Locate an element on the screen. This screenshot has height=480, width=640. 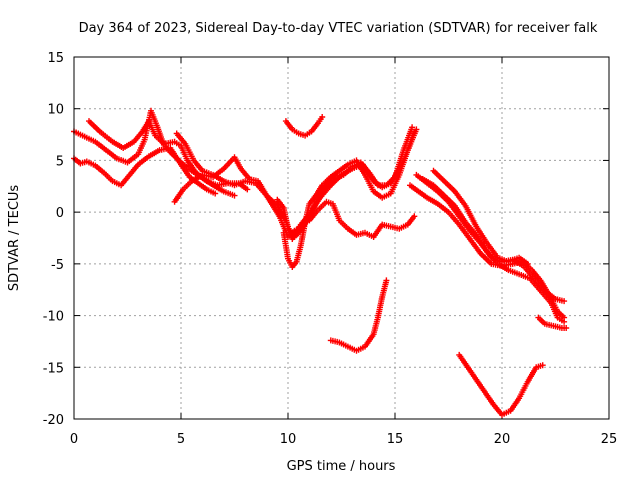
y-tick-label: -5 is located at coordinates (57, 265).